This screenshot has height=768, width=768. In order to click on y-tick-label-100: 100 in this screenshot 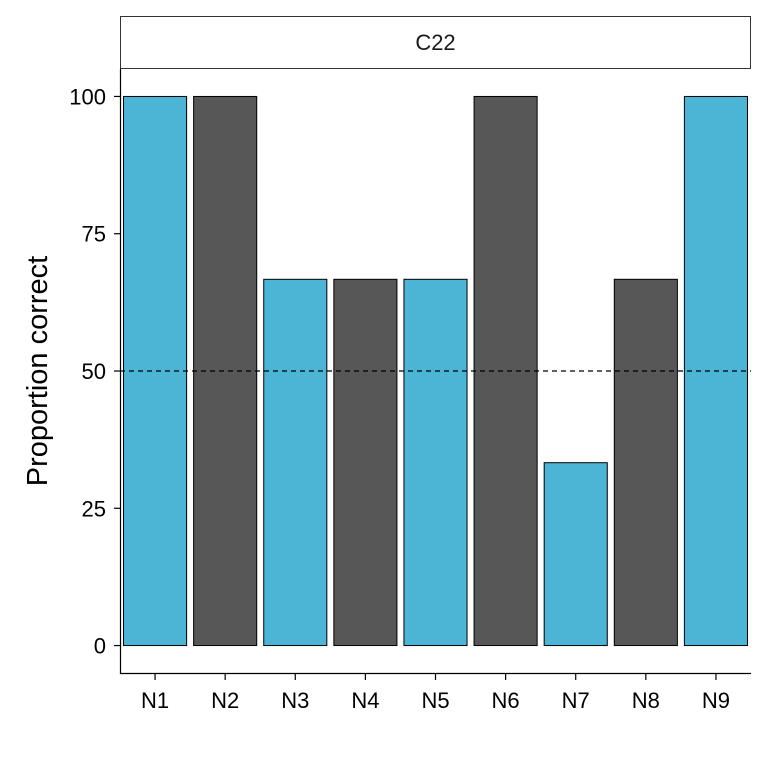, I will do `click(87, 96)`.